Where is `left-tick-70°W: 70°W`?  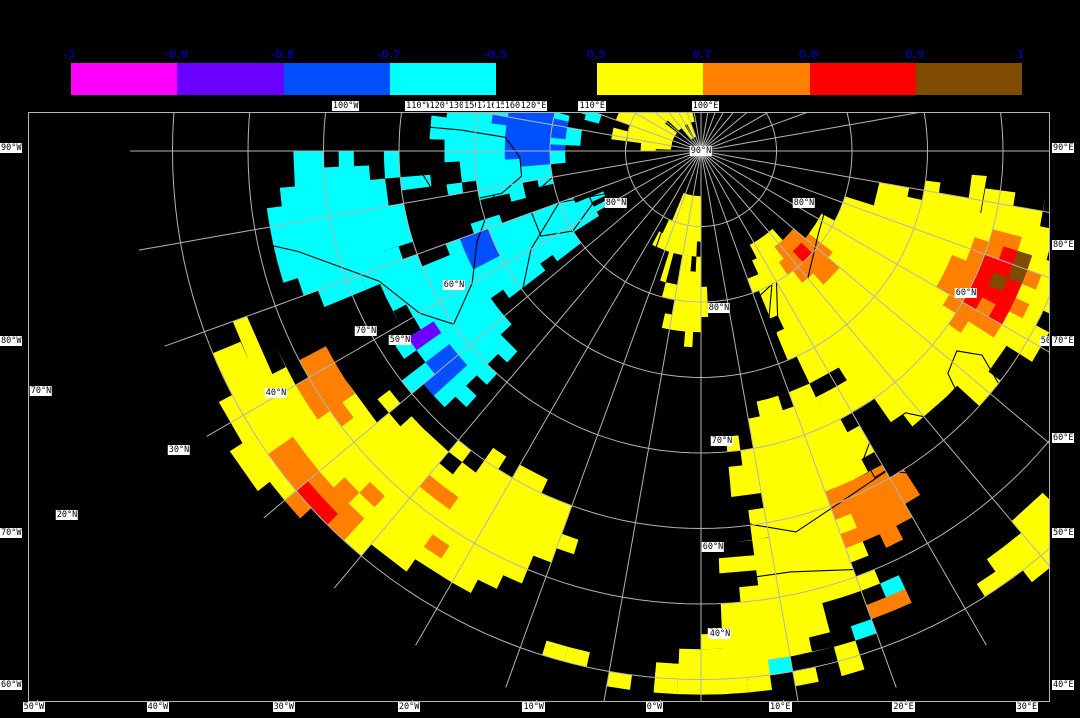
left-tick-70°W: 70°W is located at coordinates (11, 532).